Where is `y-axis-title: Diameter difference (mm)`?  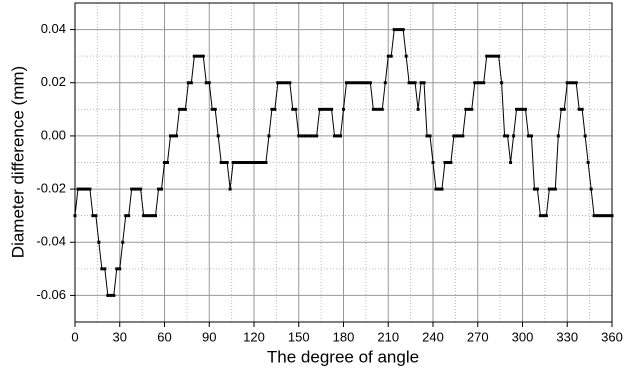
y-axis-title: Diameter difference (mm) is located at coordinates (17, 162).